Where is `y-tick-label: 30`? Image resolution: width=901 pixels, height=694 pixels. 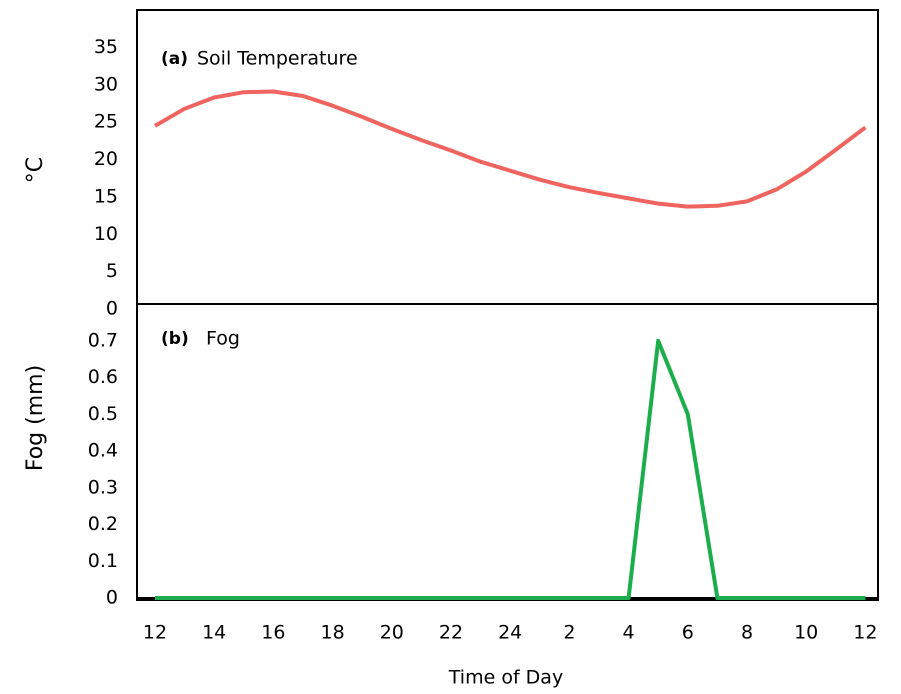 y-tick-label: 30 is located at coordinates (106, 84).